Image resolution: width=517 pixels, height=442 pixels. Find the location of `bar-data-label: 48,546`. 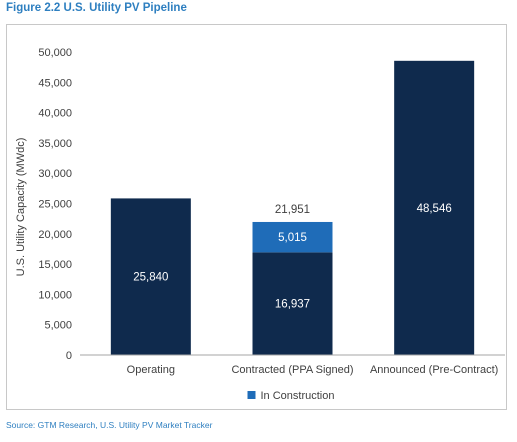

bar-data-label: 48,546 is located at coordinates (434, 209).